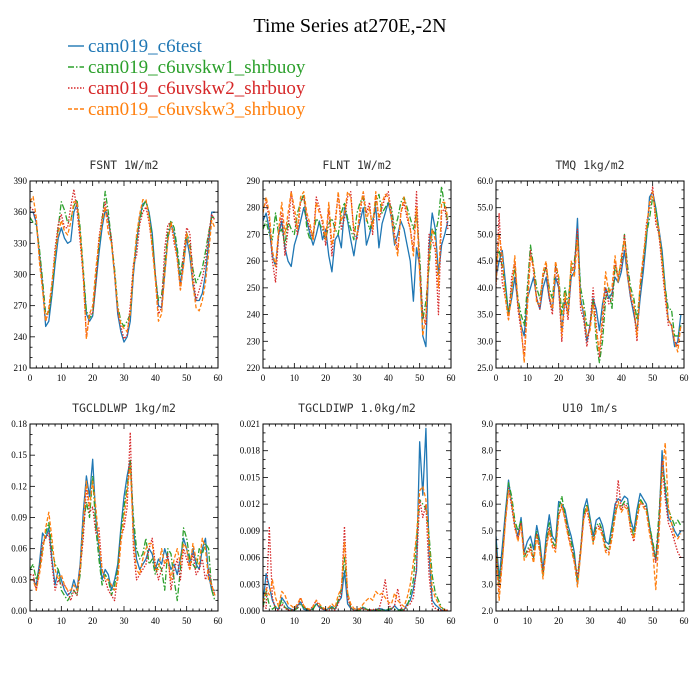 This screenshot has width=700, height=700. Describe the element at coordinates (357, 408) in the screenshot. I see `panel-title: TGCLDIWP 1.0kg/m2` at that location.